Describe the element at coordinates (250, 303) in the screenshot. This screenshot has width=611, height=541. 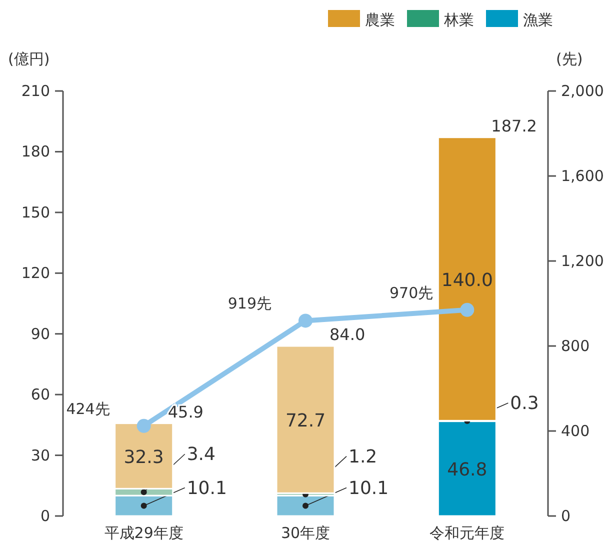
I see `data-label: 919先` at that location.